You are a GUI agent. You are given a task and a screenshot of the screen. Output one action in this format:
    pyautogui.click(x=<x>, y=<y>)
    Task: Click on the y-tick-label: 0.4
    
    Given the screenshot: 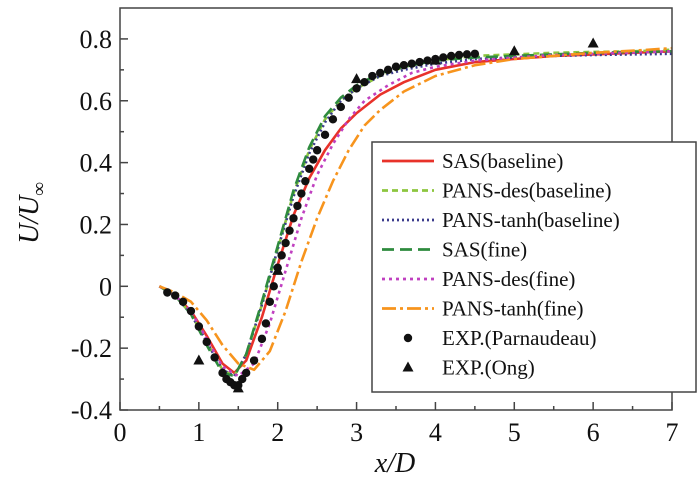 What is the action you would take?
    pyautogui.click(x=96, y=163)
    